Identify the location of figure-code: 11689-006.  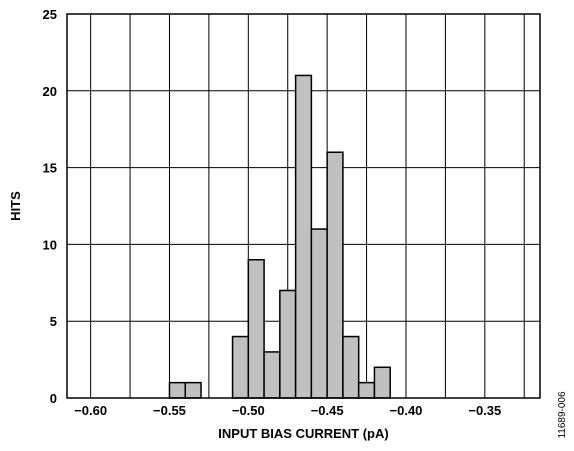
(562, 415).